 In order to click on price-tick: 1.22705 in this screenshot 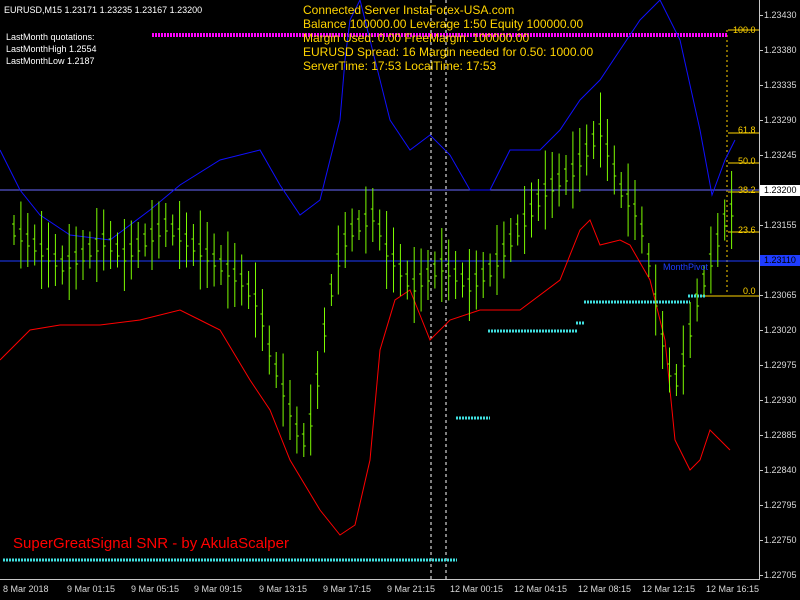, I will do `click(778, 575)`.